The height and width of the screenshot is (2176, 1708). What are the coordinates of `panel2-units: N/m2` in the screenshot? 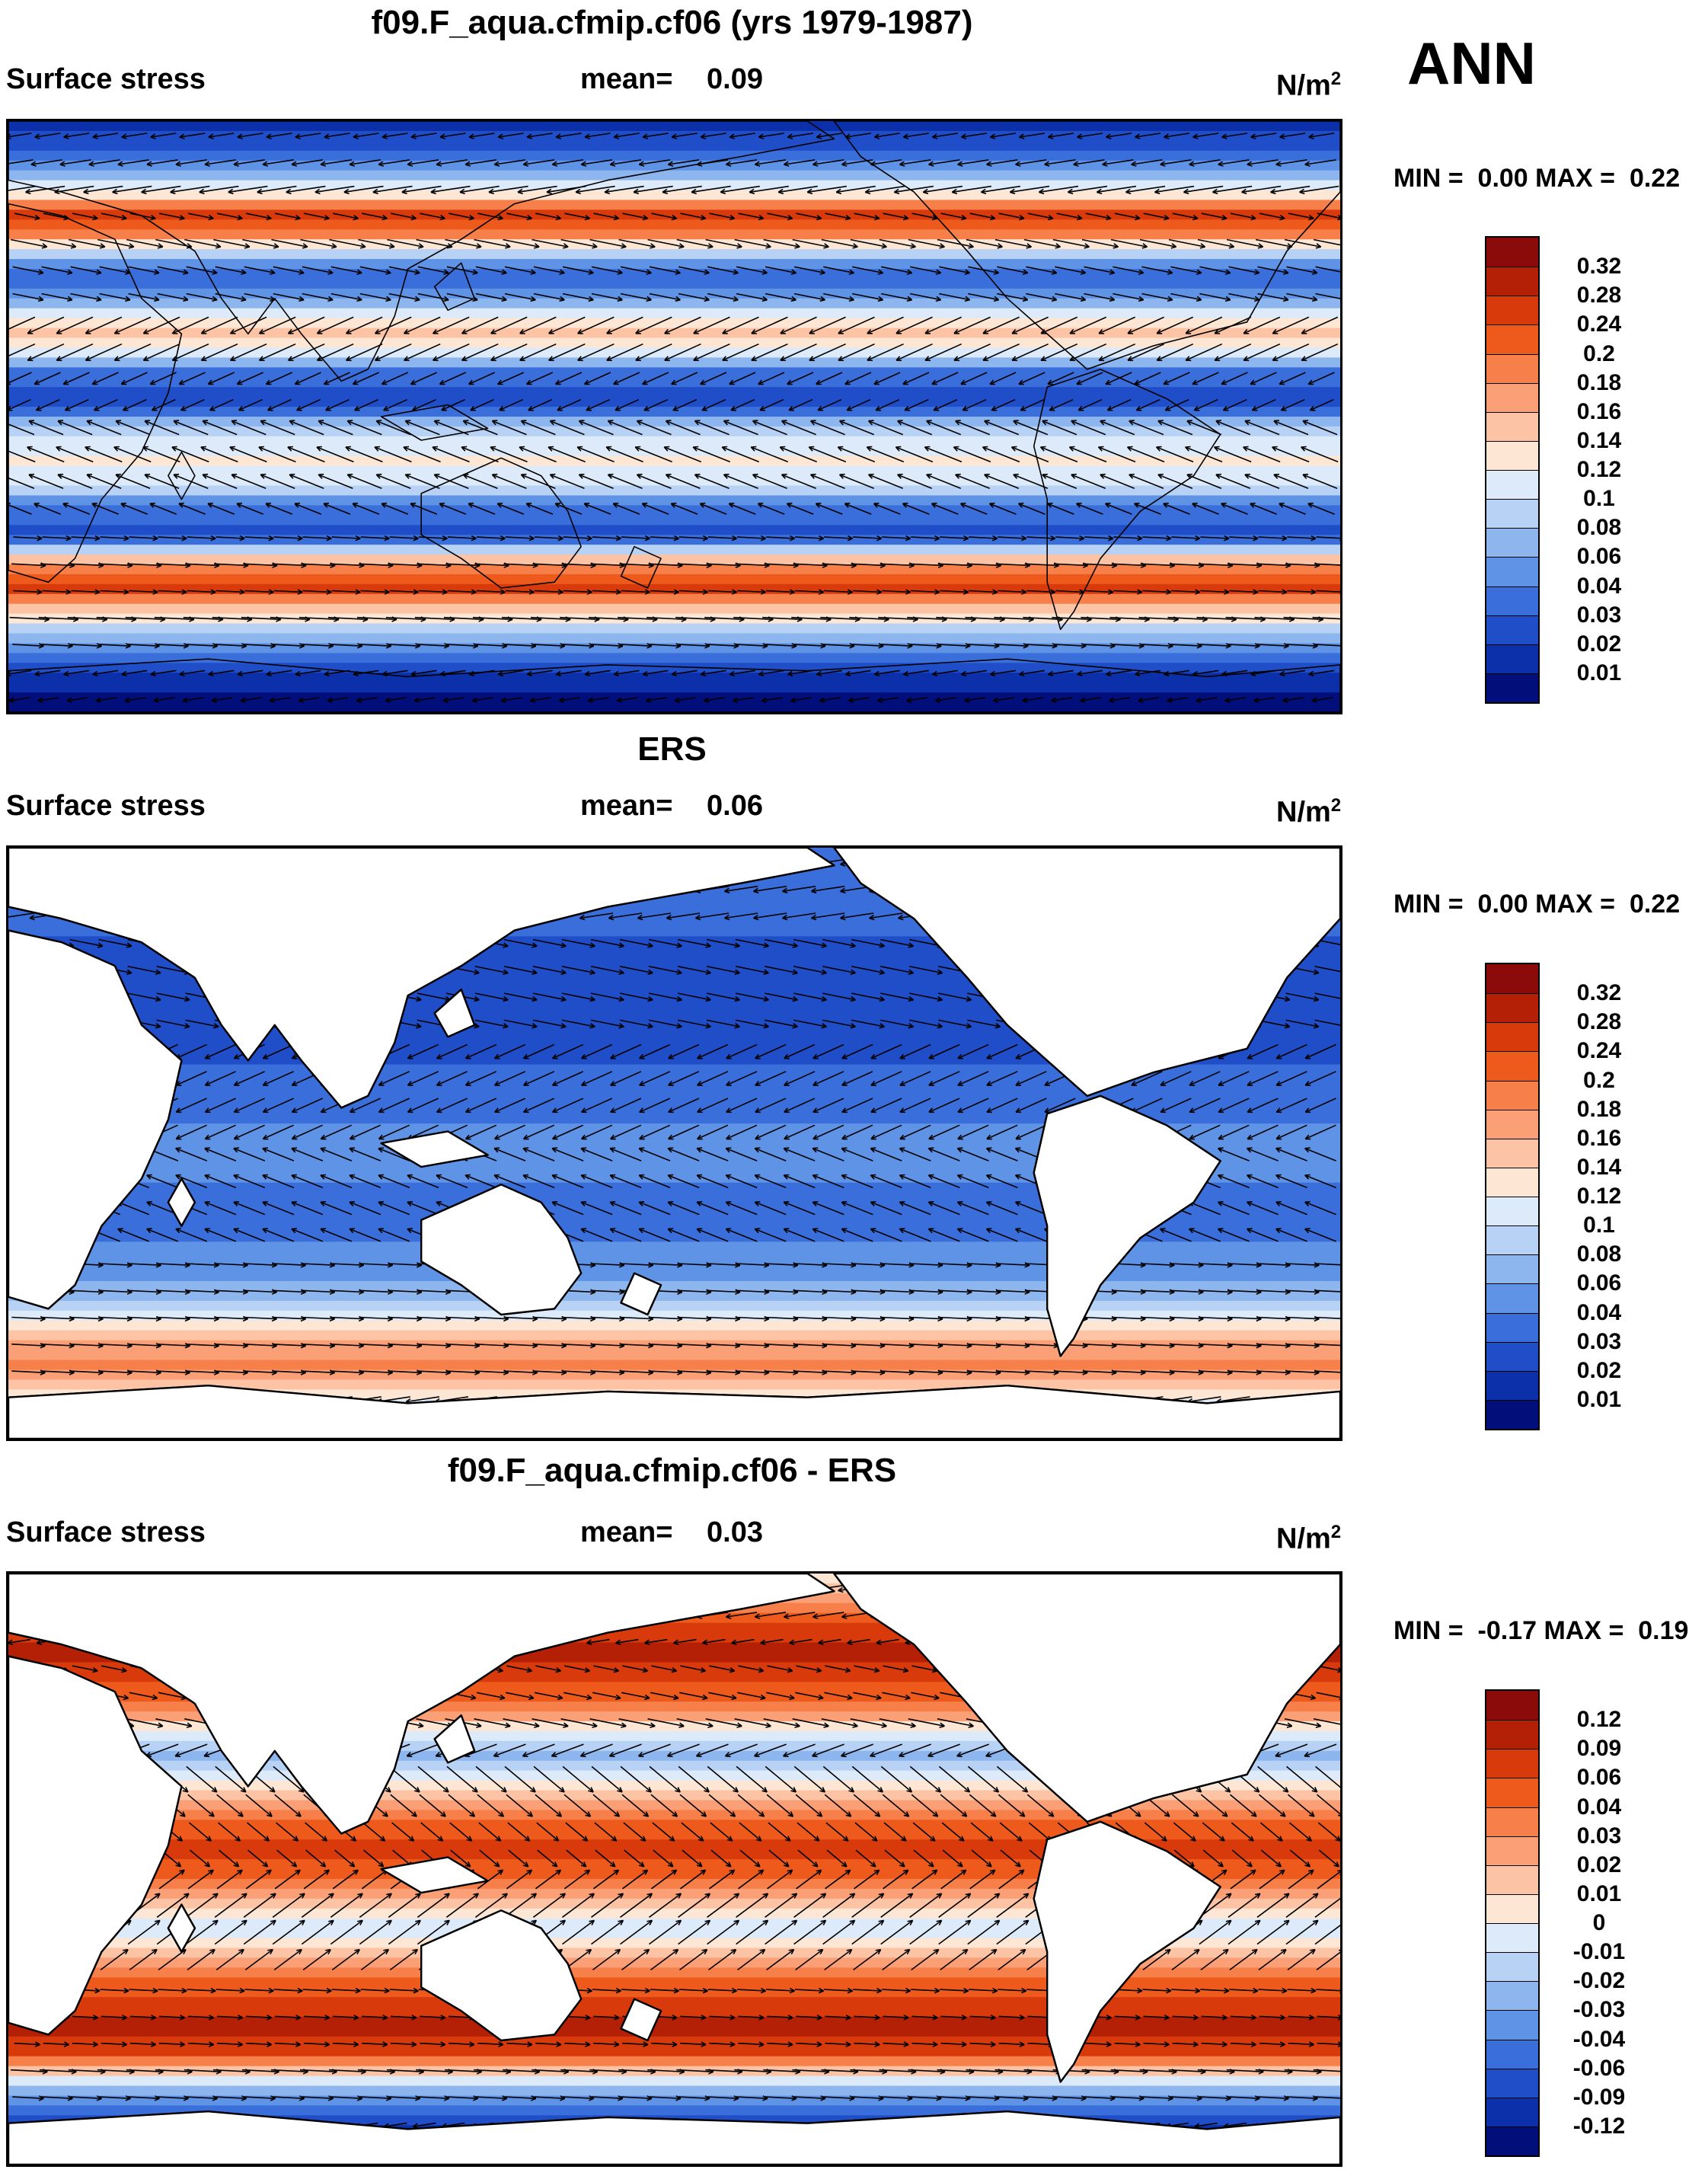 It's located at (1309, 812).